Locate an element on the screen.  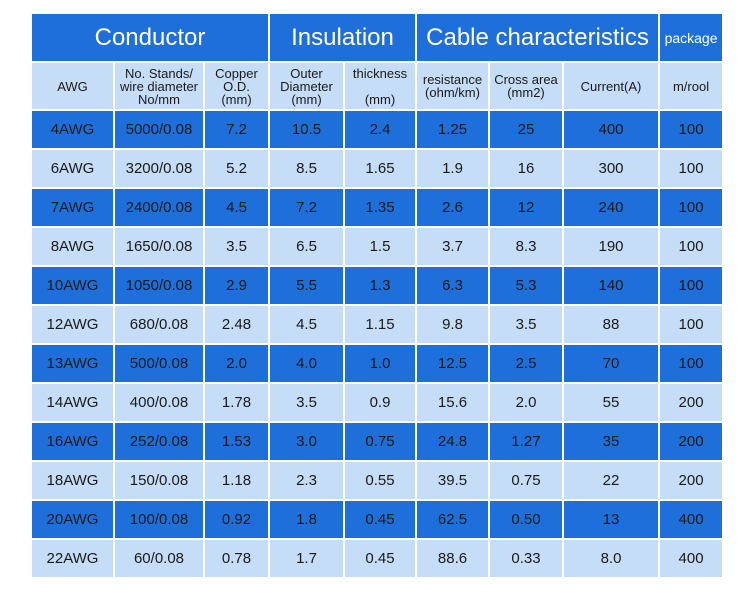
table-cell: 3.0 is located at coordinates (306, 441).